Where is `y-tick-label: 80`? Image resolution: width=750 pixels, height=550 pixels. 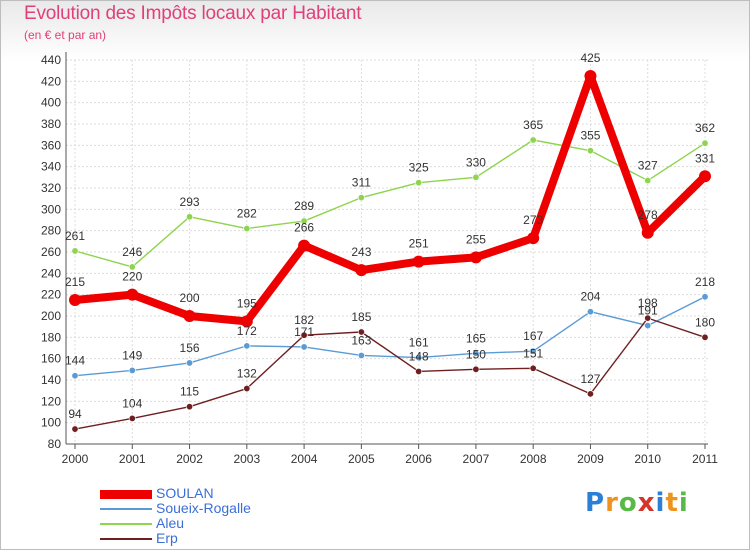
y-tick-label: 80 is located at coordinates (55, 444).